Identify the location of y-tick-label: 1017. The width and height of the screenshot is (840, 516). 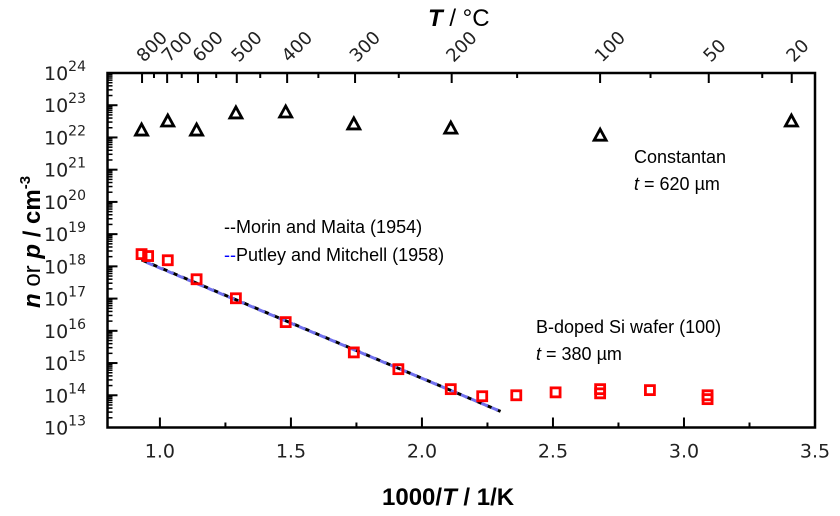
(65, 298).